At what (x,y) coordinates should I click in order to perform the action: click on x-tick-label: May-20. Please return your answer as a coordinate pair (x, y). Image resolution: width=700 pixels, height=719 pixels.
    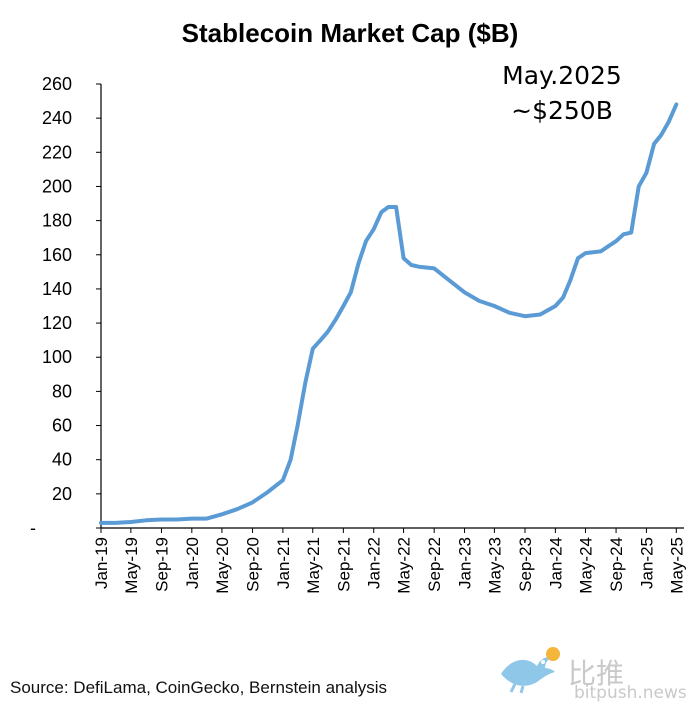
    Looking at the image, I should click on (222, 565).